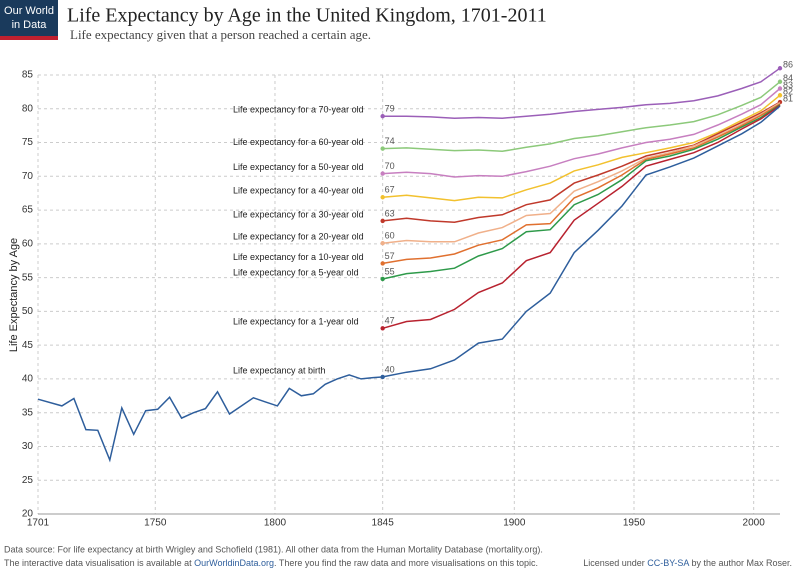 The width and height of the screenshot is (800, 570). What do you see at coordinates (28, 75) in the screenshot?
I see `y-tick-label: 85` at bounding box center [28, 75].